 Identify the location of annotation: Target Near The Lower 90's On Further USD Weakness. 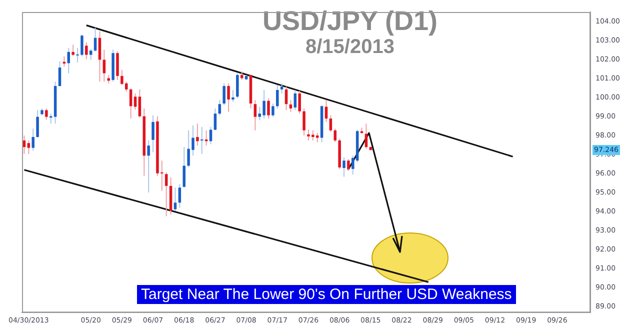
(326, 294).